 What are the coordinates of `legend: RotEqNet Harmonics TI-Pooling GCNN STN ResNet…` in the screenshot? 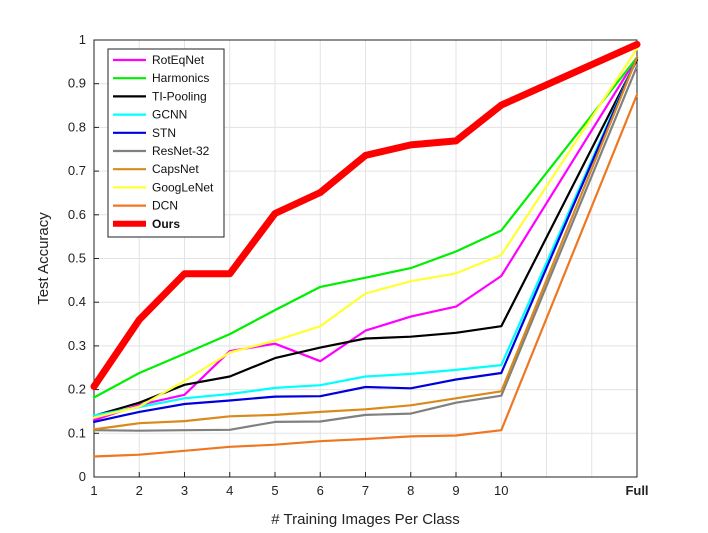 It's located at (166, 143).